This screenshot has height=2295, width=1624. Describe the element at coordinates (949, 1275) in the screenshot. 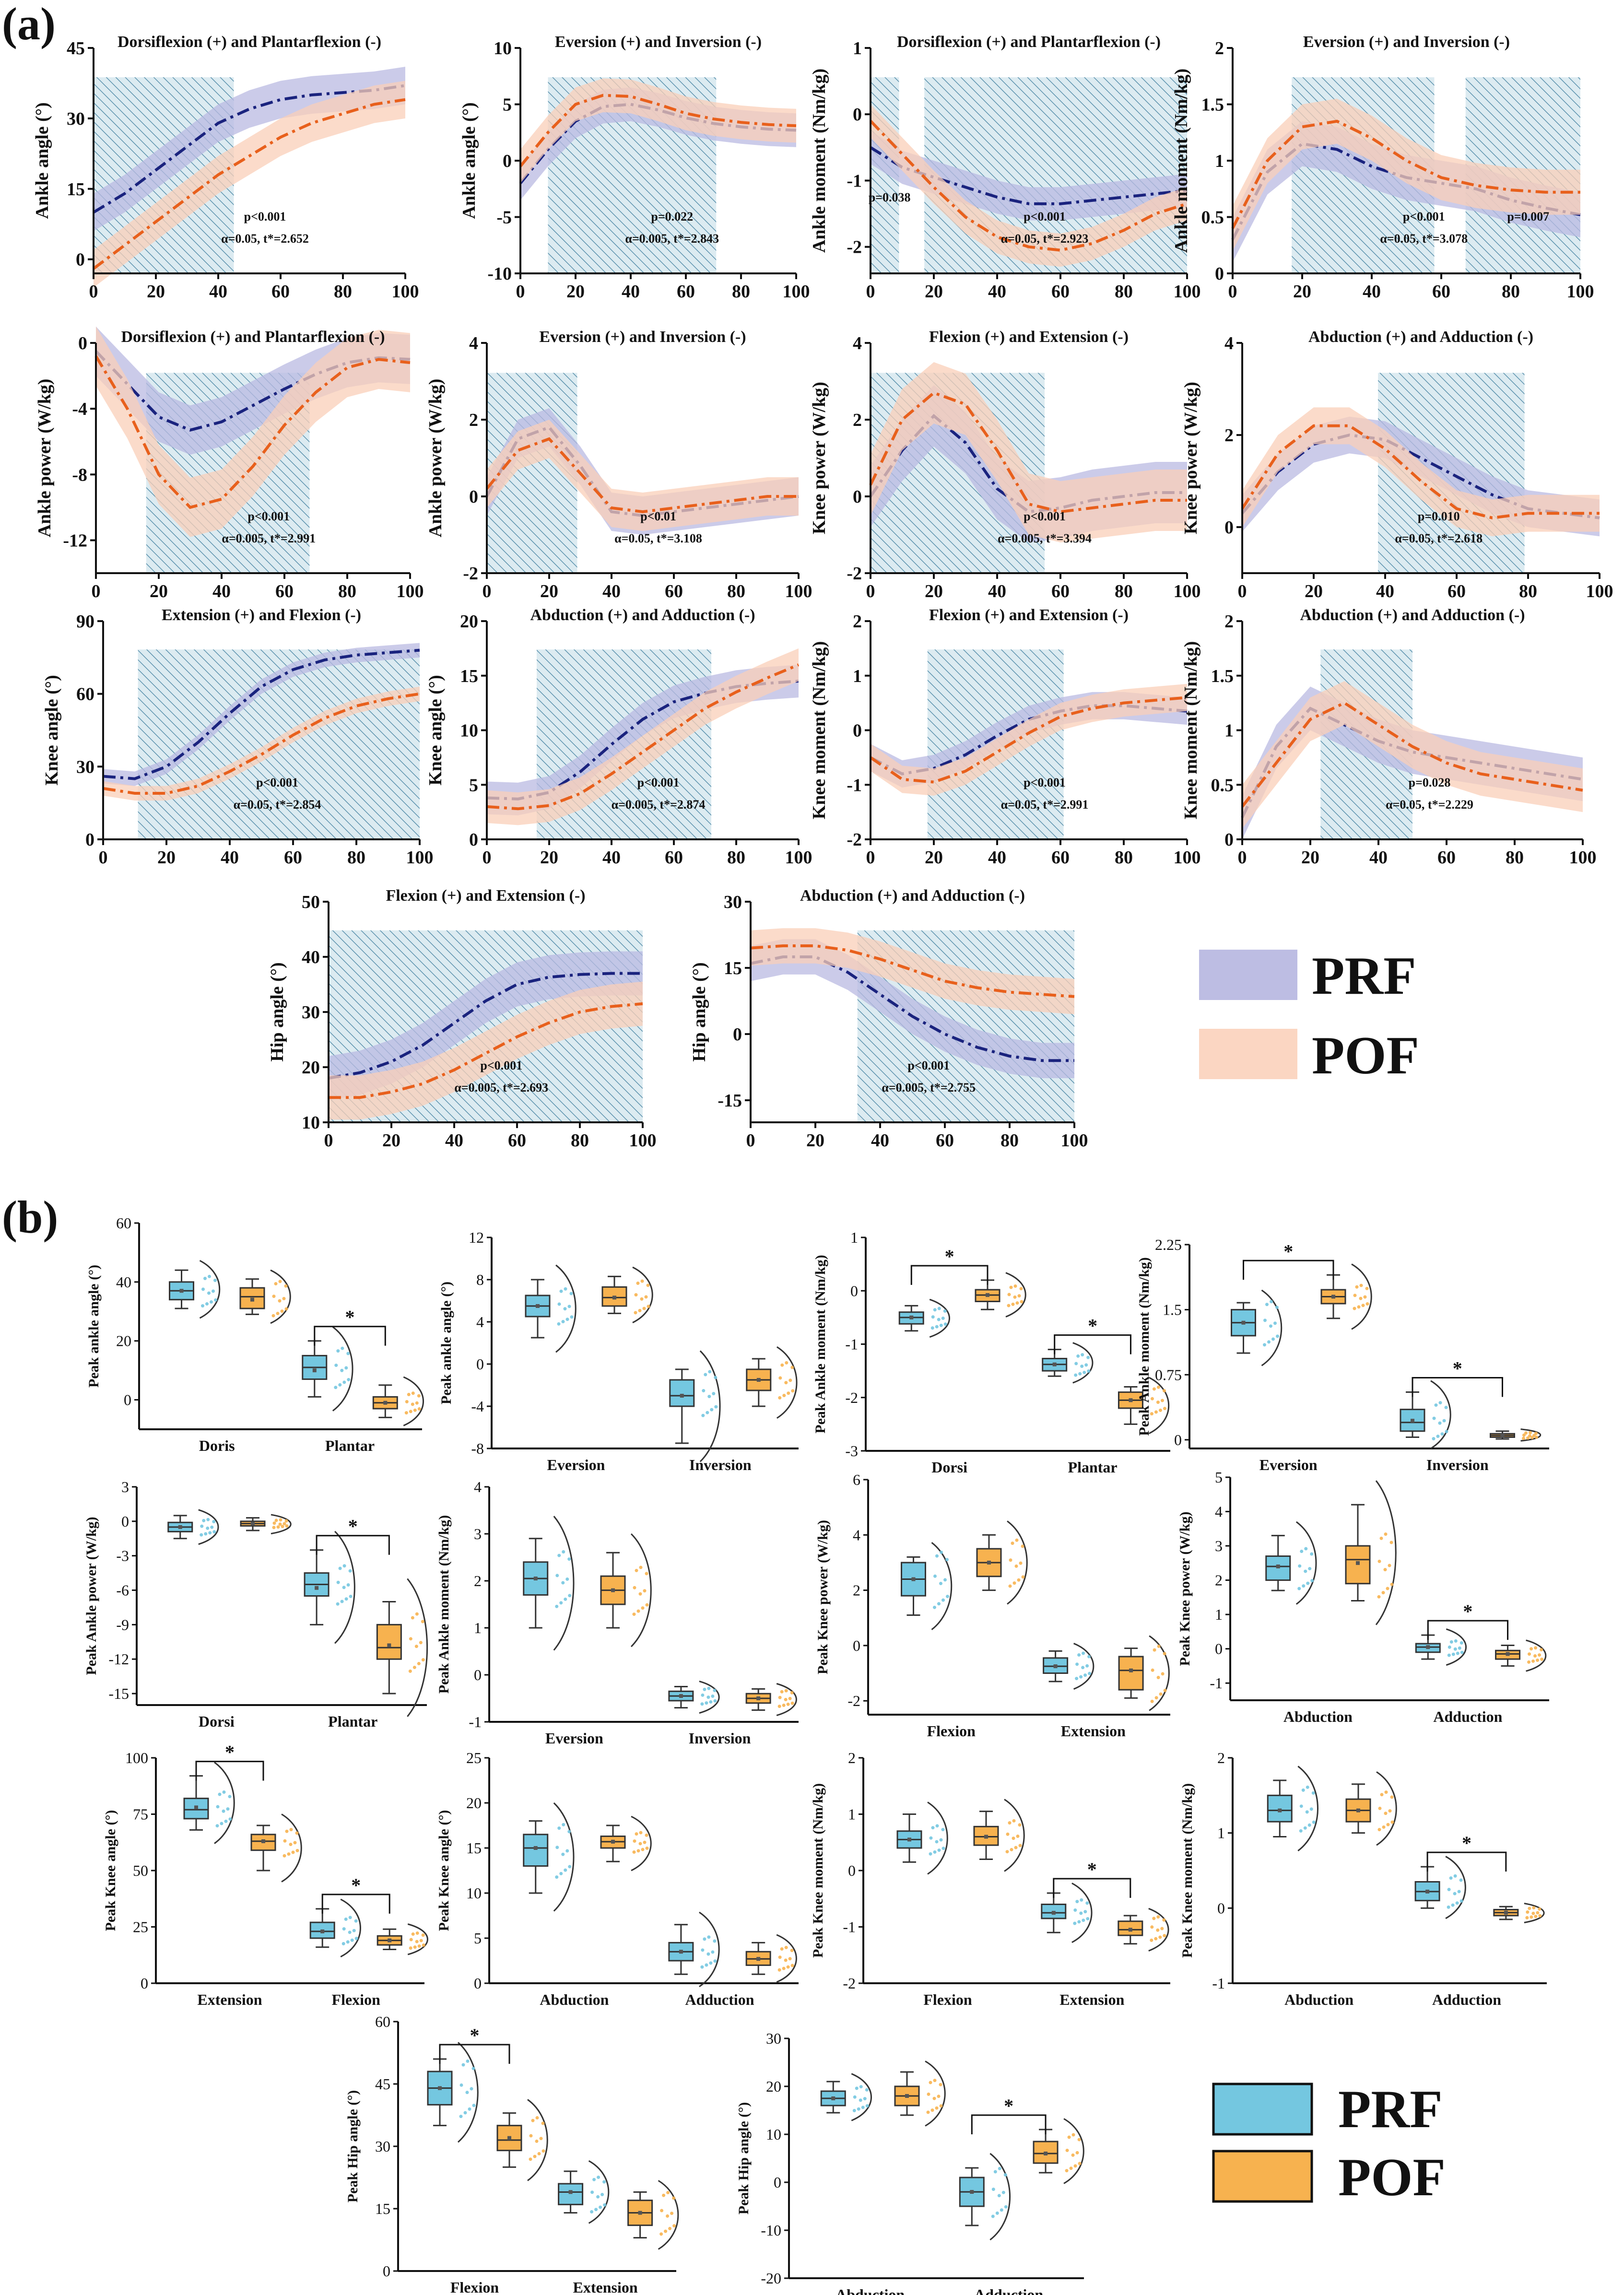

I see `significance-bracket` at that location.